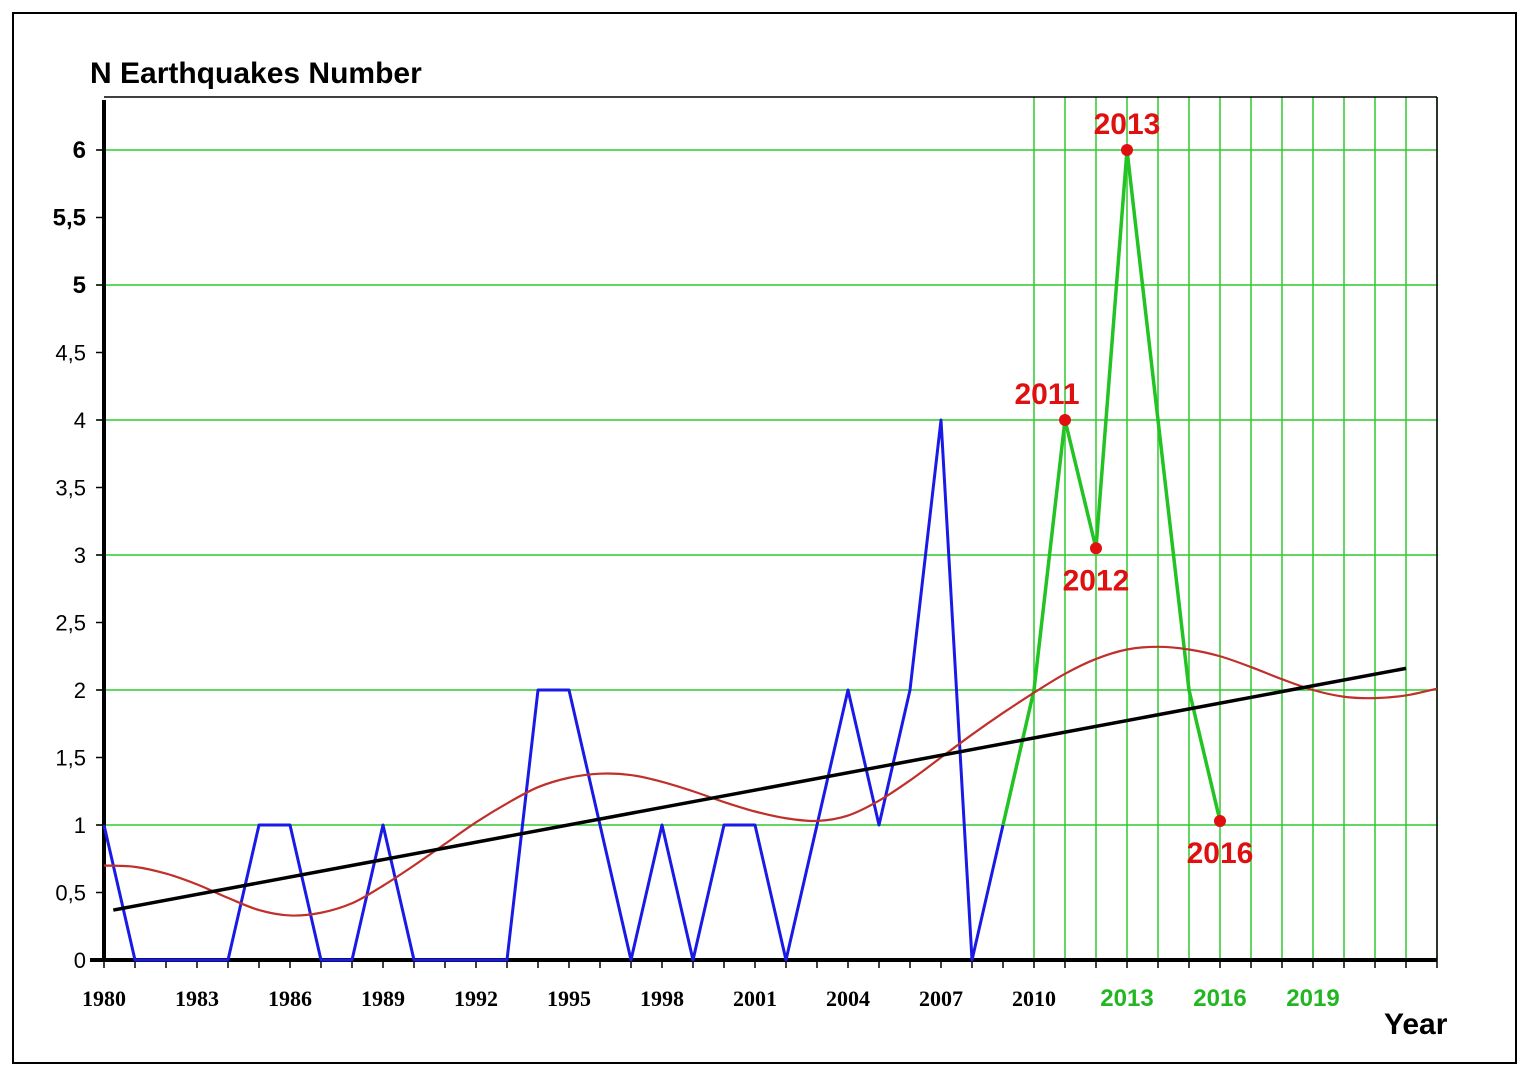 The width and height of the screenshot is (1531, 1078). Describe the element at coordinates (383, 998) in the screenshot. I see `x-tick-label: 1989` at that location.